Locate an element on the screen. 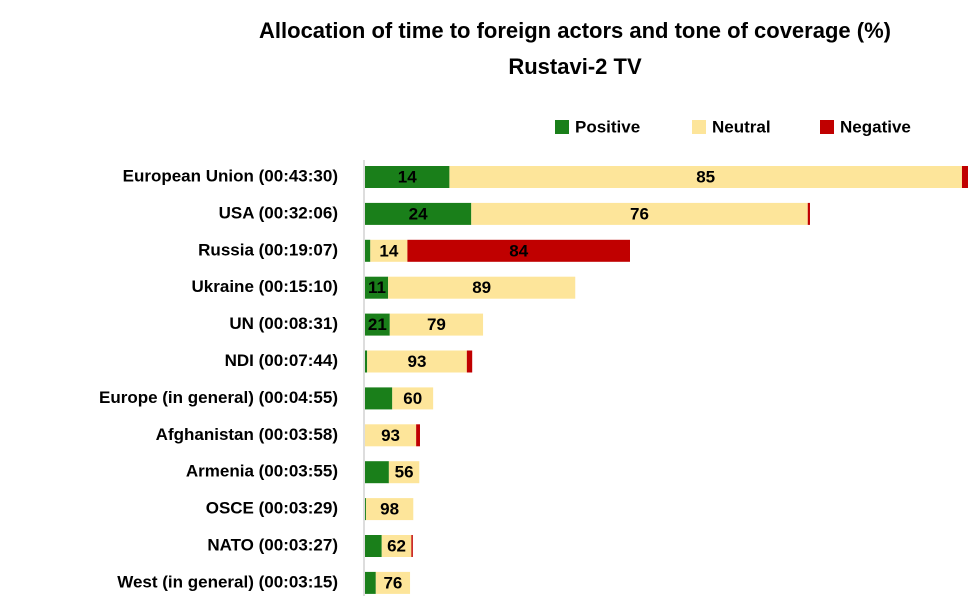  y-tick-label: NATO (00:03:27) is located at coordinates (272, 544).